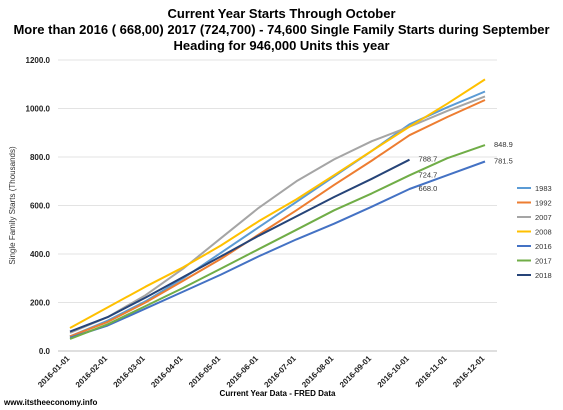 This screenshot has width=563, height=410. What do you see at coordinates (543, 275) in the screenshot?
I see `legend-label-2018: 2018` at bounding box center [543, 275].